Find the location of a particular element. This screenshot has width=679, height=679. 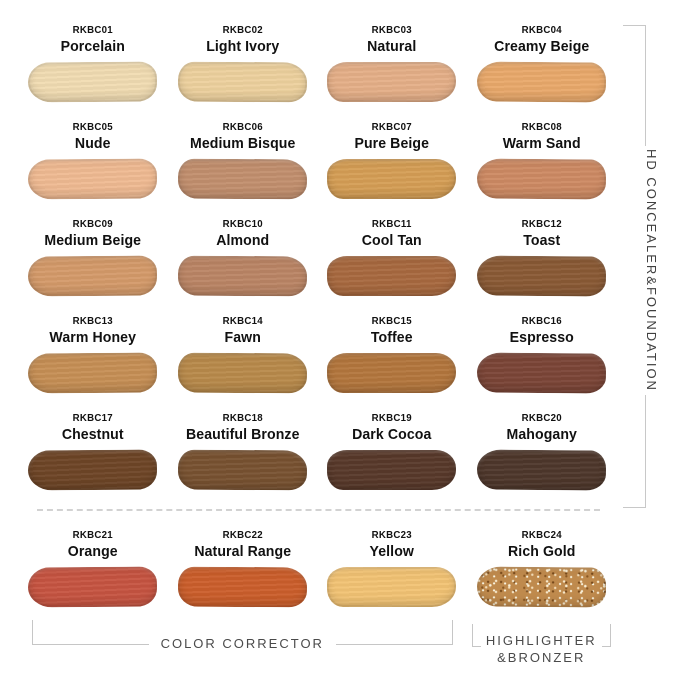

shade-code: RKBC16 is located at coordinates (541, 321).